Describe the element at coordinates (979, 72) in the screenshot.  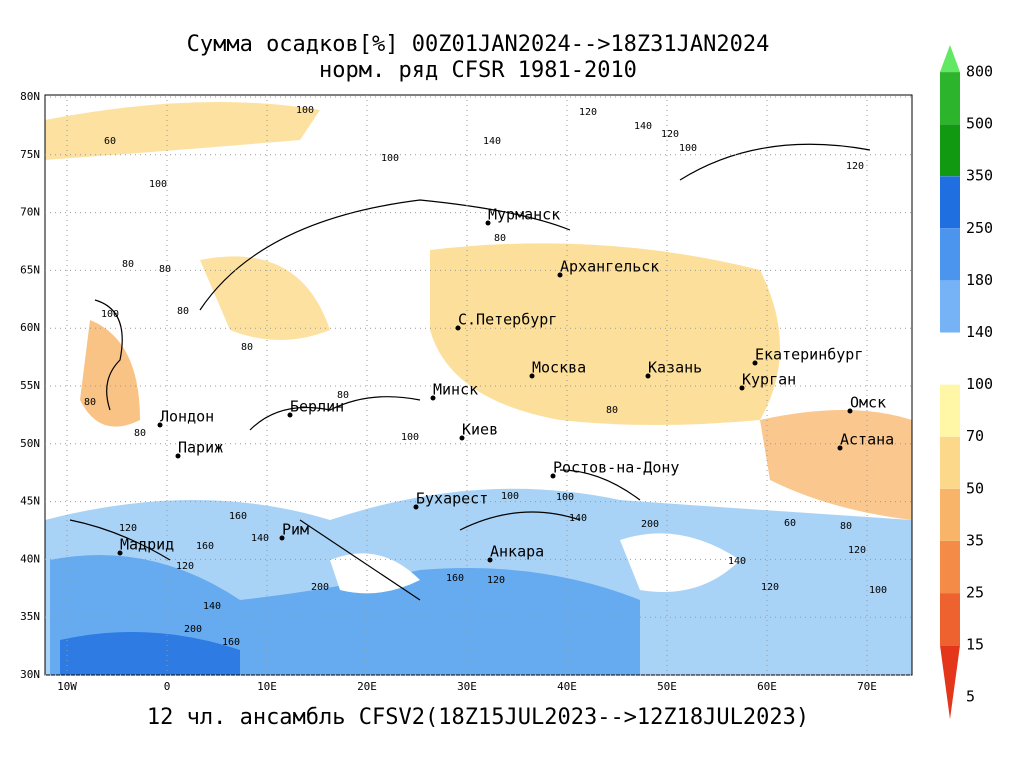
I see `colorbar-label: 800` at that location.